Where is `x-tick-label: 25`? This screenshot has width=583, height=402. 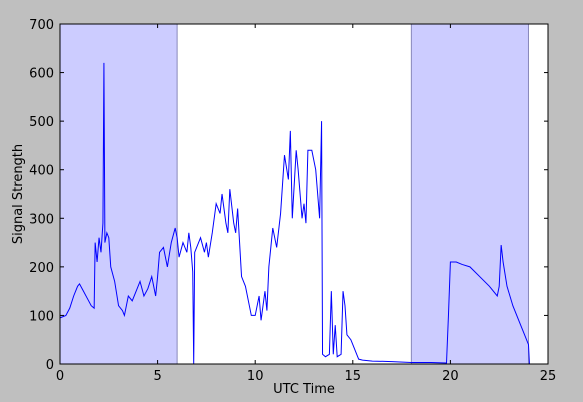
x-tick-label: 25 is located at coordinates (548, 376).